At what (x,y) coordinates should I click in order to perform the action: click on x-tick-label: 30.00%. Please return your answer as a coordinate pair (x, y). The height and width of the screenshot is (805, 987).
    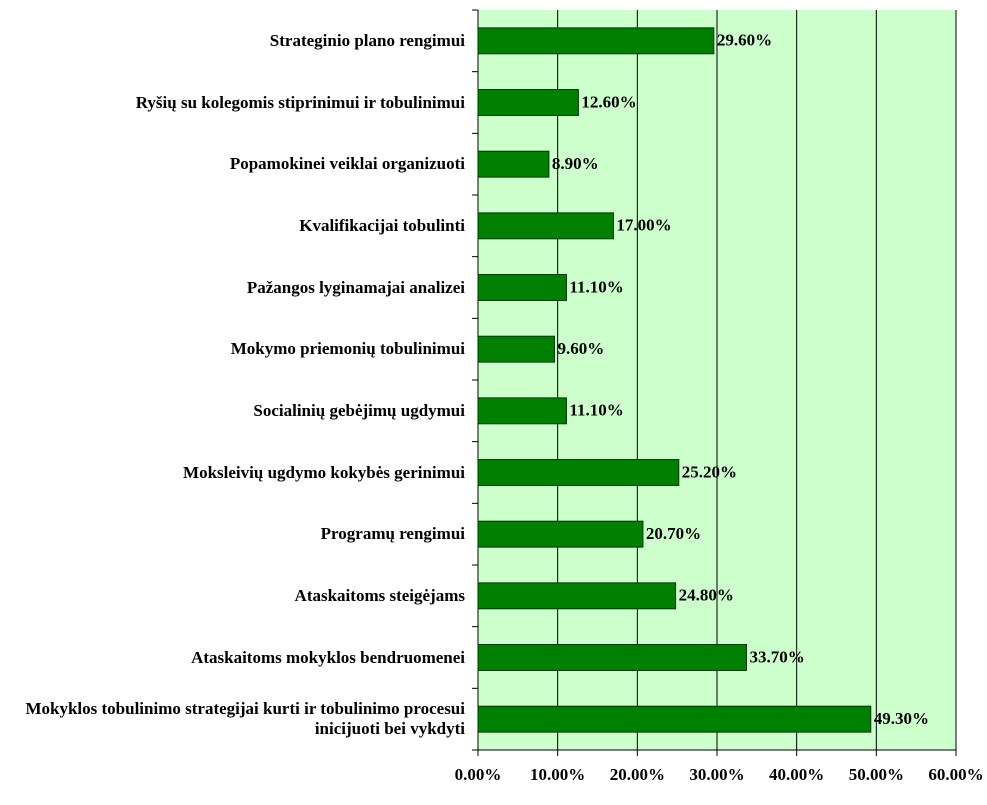
    Looking at the image, I should click on (716, 774).